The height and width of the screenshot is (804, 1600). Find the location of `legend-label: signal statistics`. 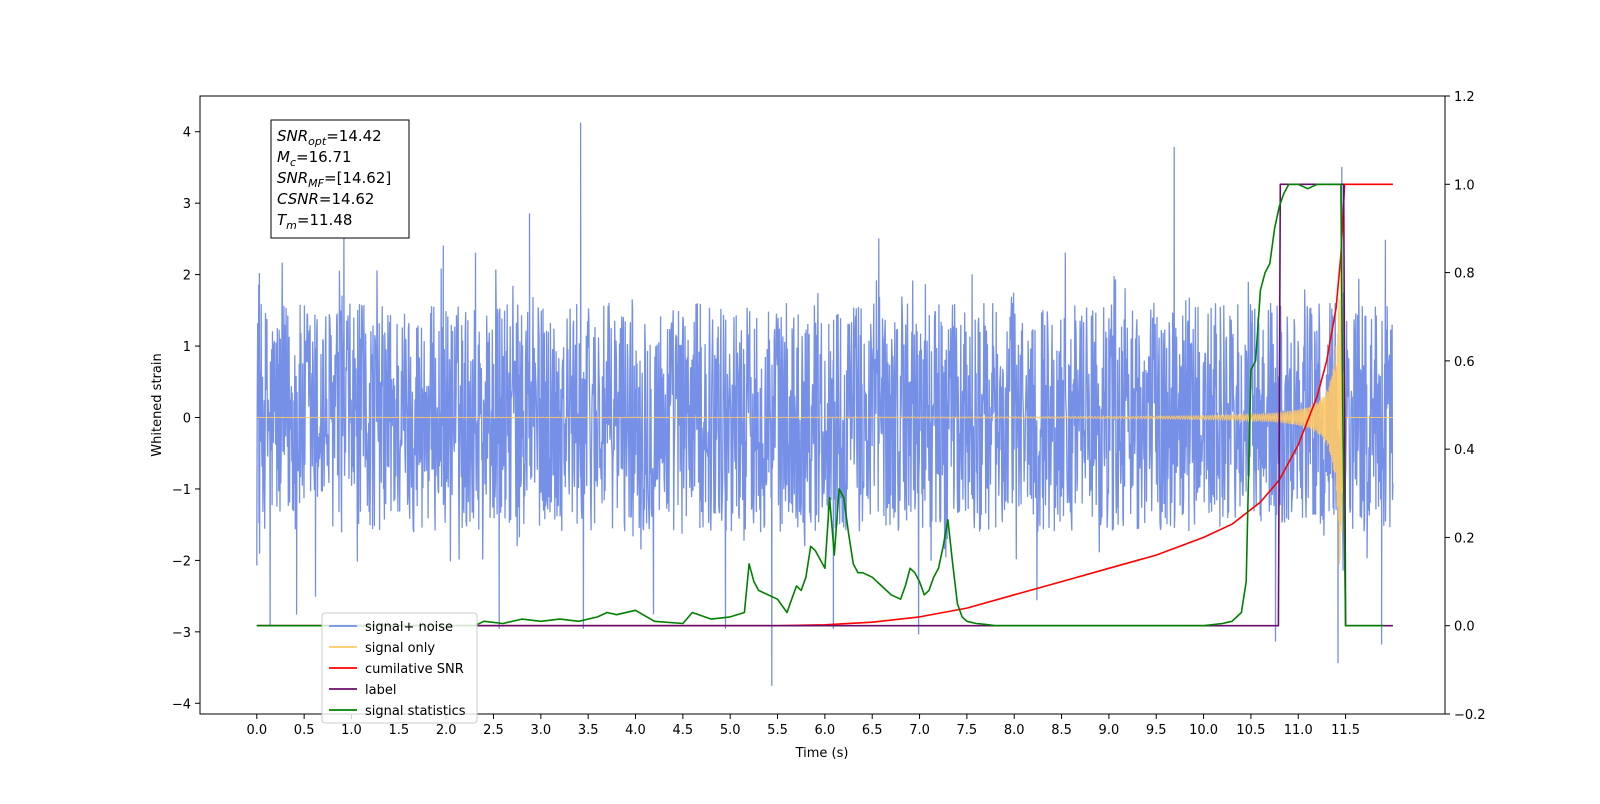

legend-label: signal statistics is located at coordinates (415, 711).